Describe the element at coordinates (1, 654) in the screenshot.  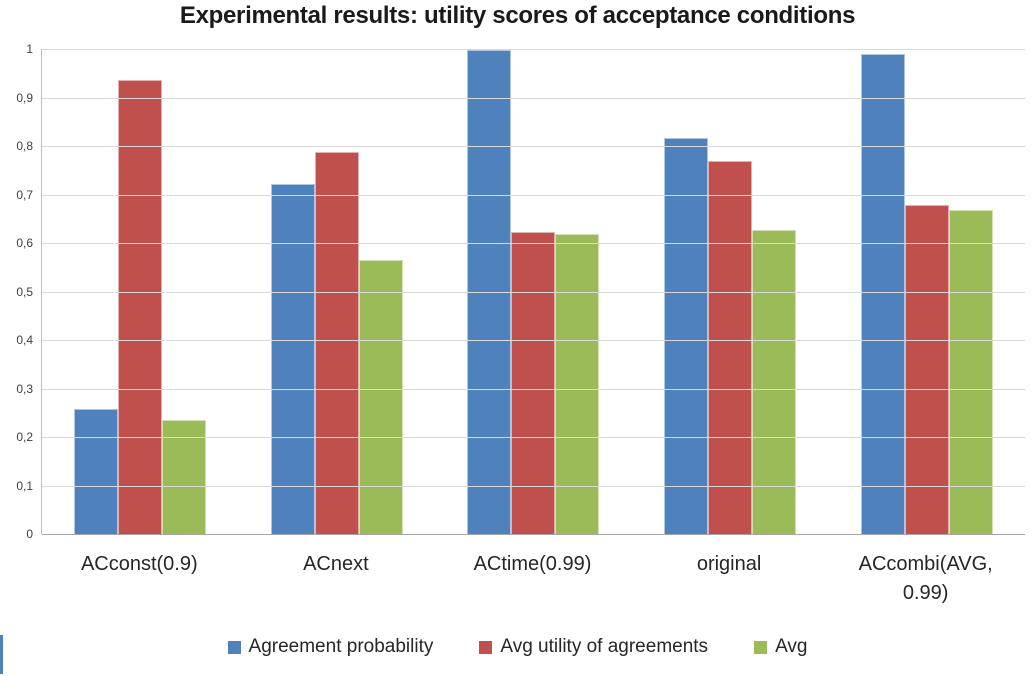
I see `left-edge-accent-bar` at that location.